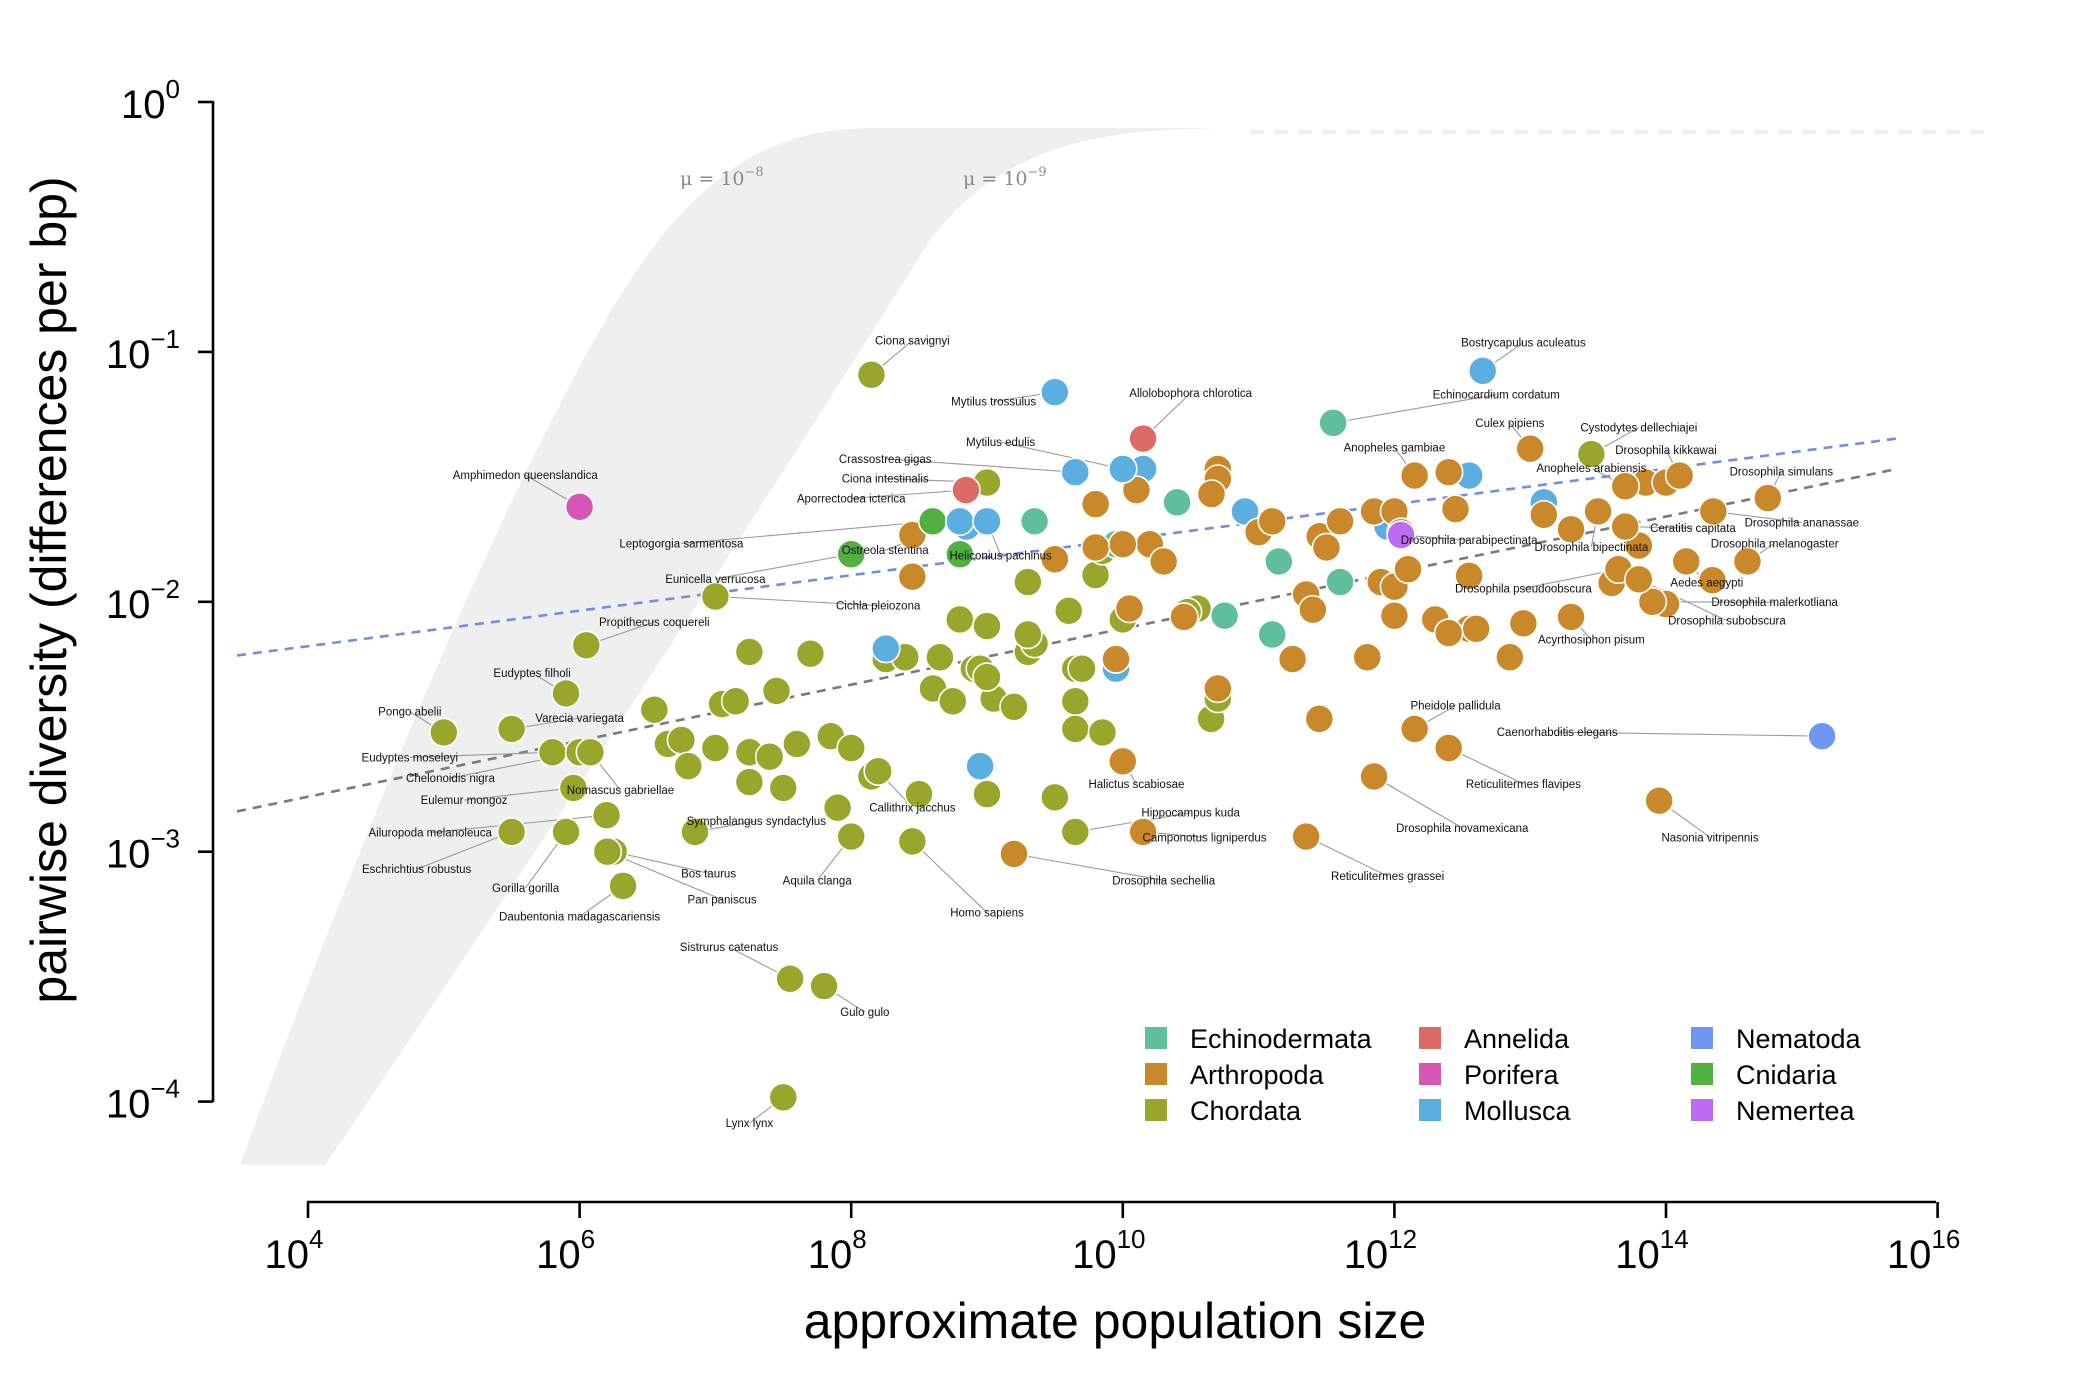 This screenshot has width=2100, height=1400. What do you see at coordinates (1686, 561) in the screenshot?
I see `point-aedes-aegypti` at bounding box center [1686, 561].